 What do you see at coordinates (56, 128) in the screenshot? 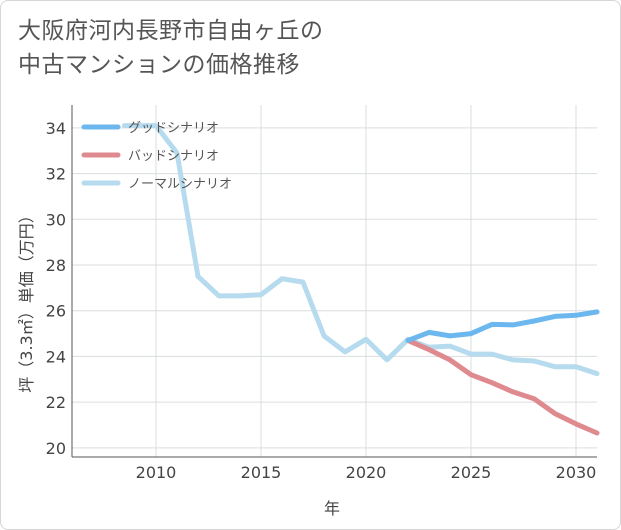
I see `y-tick-label-34: 34` at bounding box center [56, 128].